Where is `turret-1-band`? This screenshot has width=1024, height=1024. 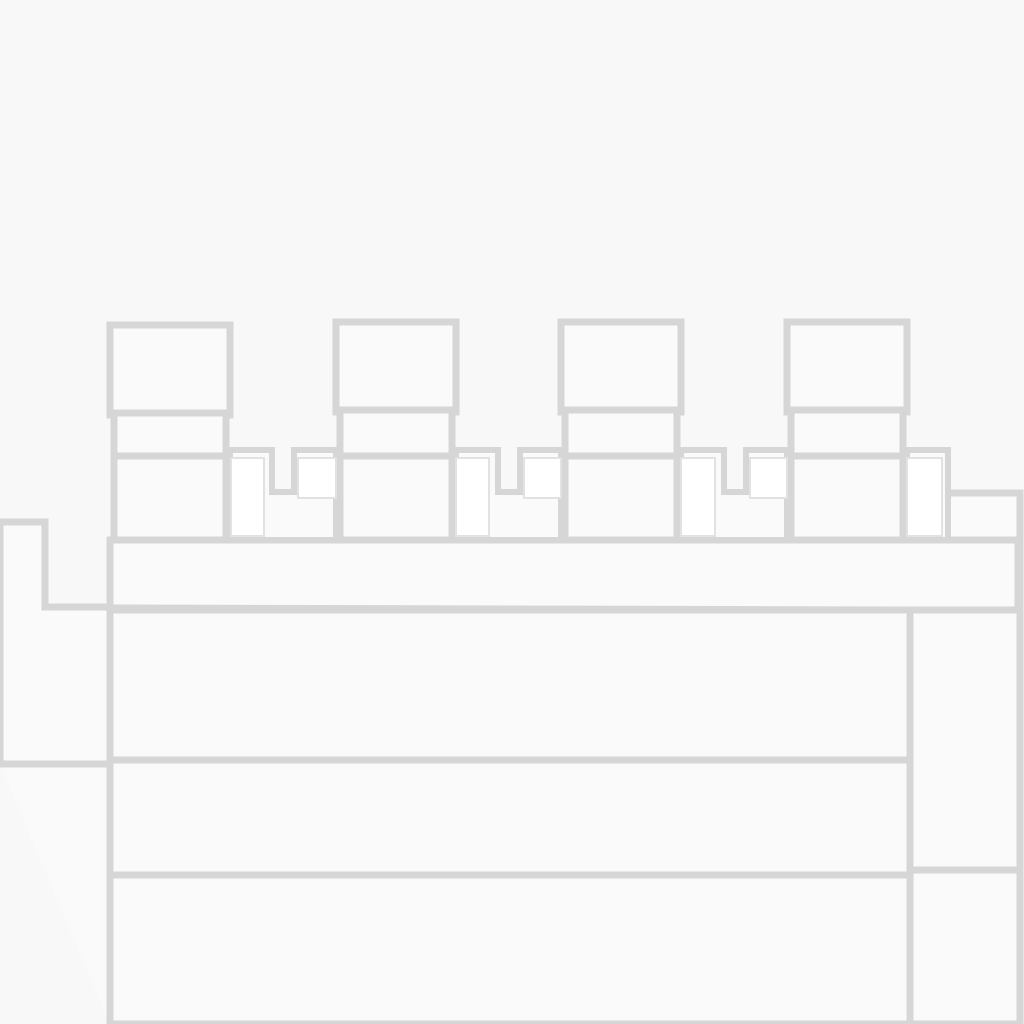 turret-1-band is located at coordinates (170, 434).